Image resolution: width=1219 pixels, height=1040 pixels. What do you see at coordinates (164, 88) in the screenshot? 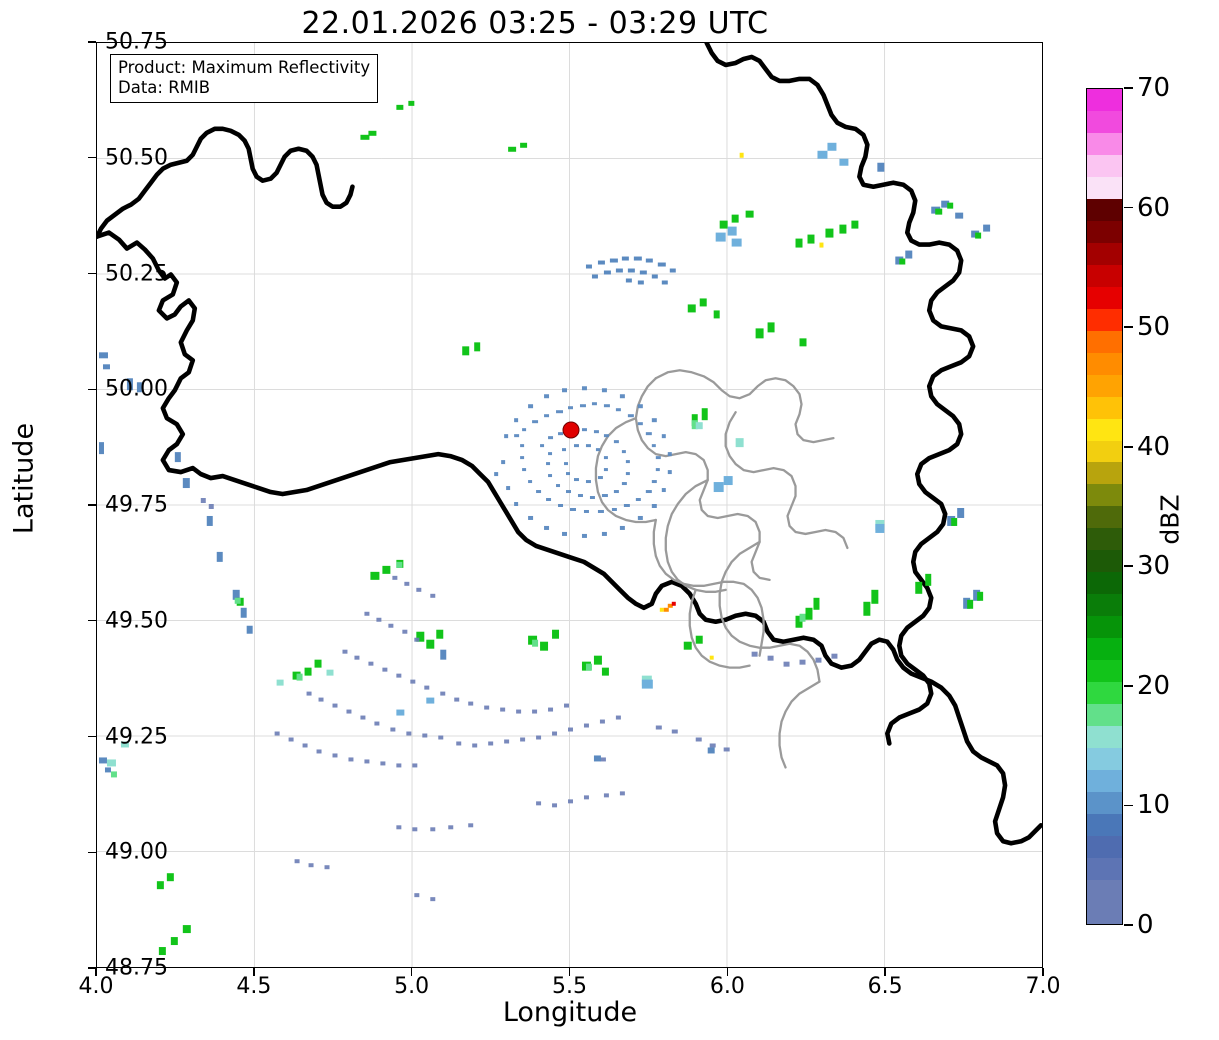
I see `data-source-label: Data: RMIB` at bounding box center [164, 88].